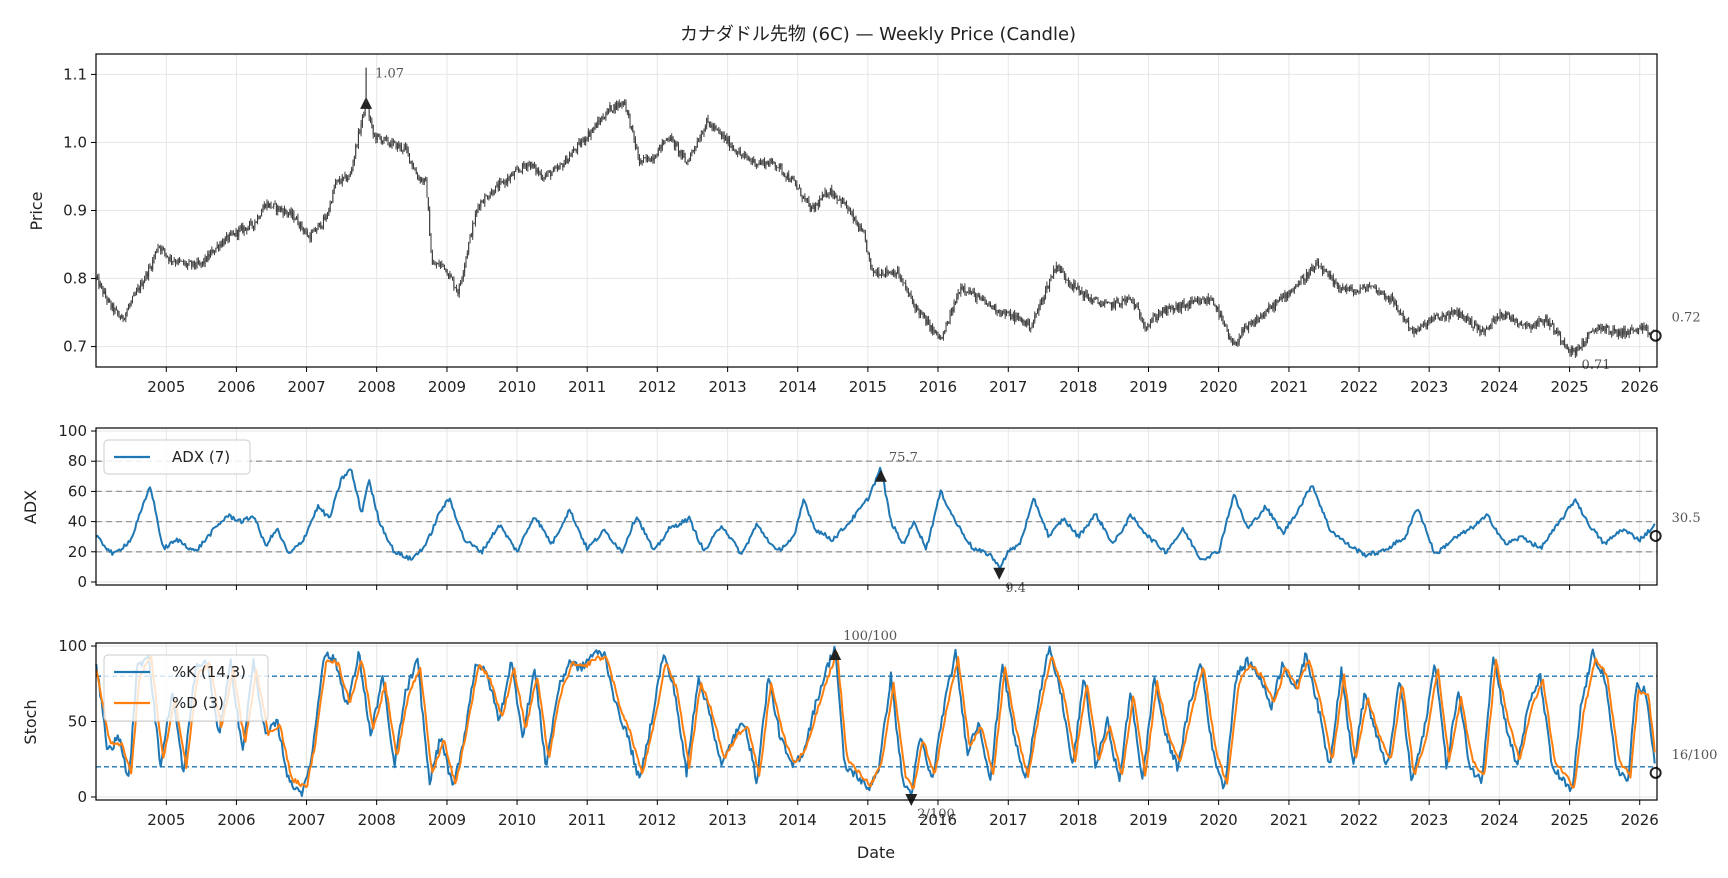 The image size is (1728, 878). Describe the element at coordinates (166, 820) in the screenshot. I see `x-tick-label: 2005` at that location.